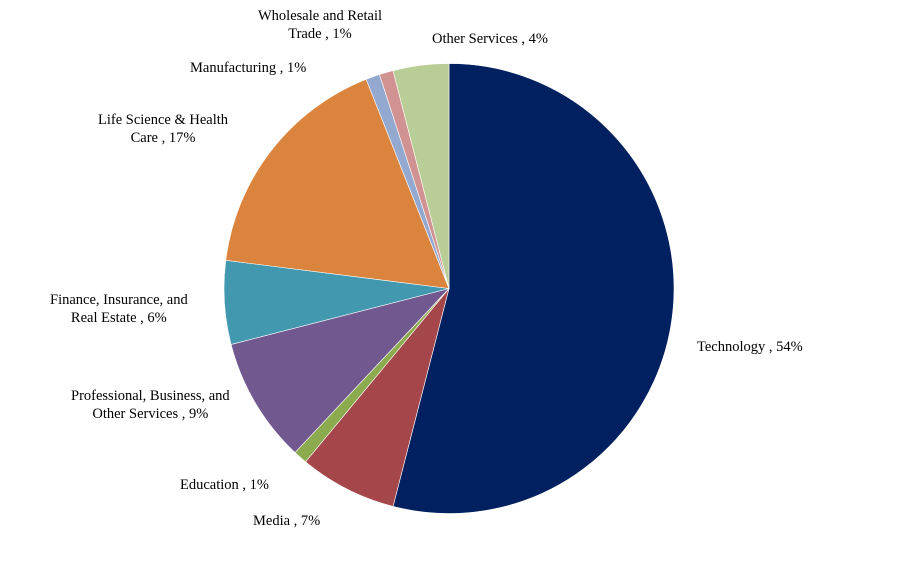  Describe the element at coordinates (421, 176) in the screenshot. I see `pie-slice-other-services` at that location.